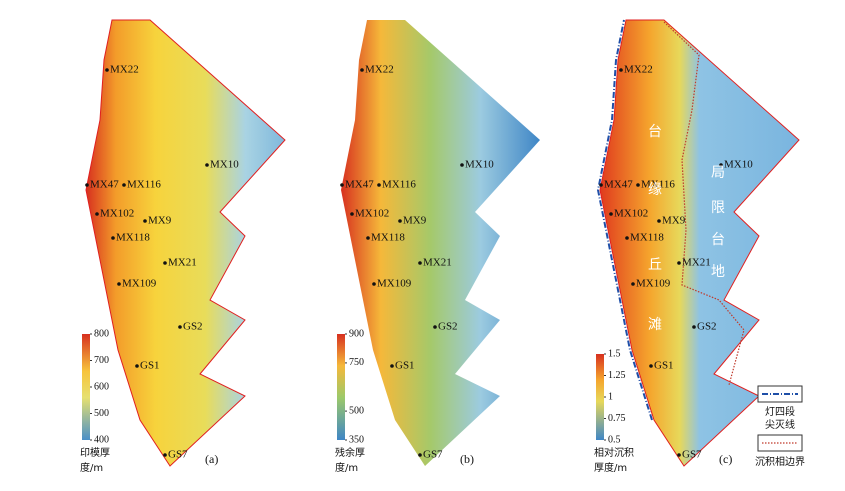 This screenshot has height=491, width=845. I want to click on colorbar-tick-label: 600, so click(101, 386).